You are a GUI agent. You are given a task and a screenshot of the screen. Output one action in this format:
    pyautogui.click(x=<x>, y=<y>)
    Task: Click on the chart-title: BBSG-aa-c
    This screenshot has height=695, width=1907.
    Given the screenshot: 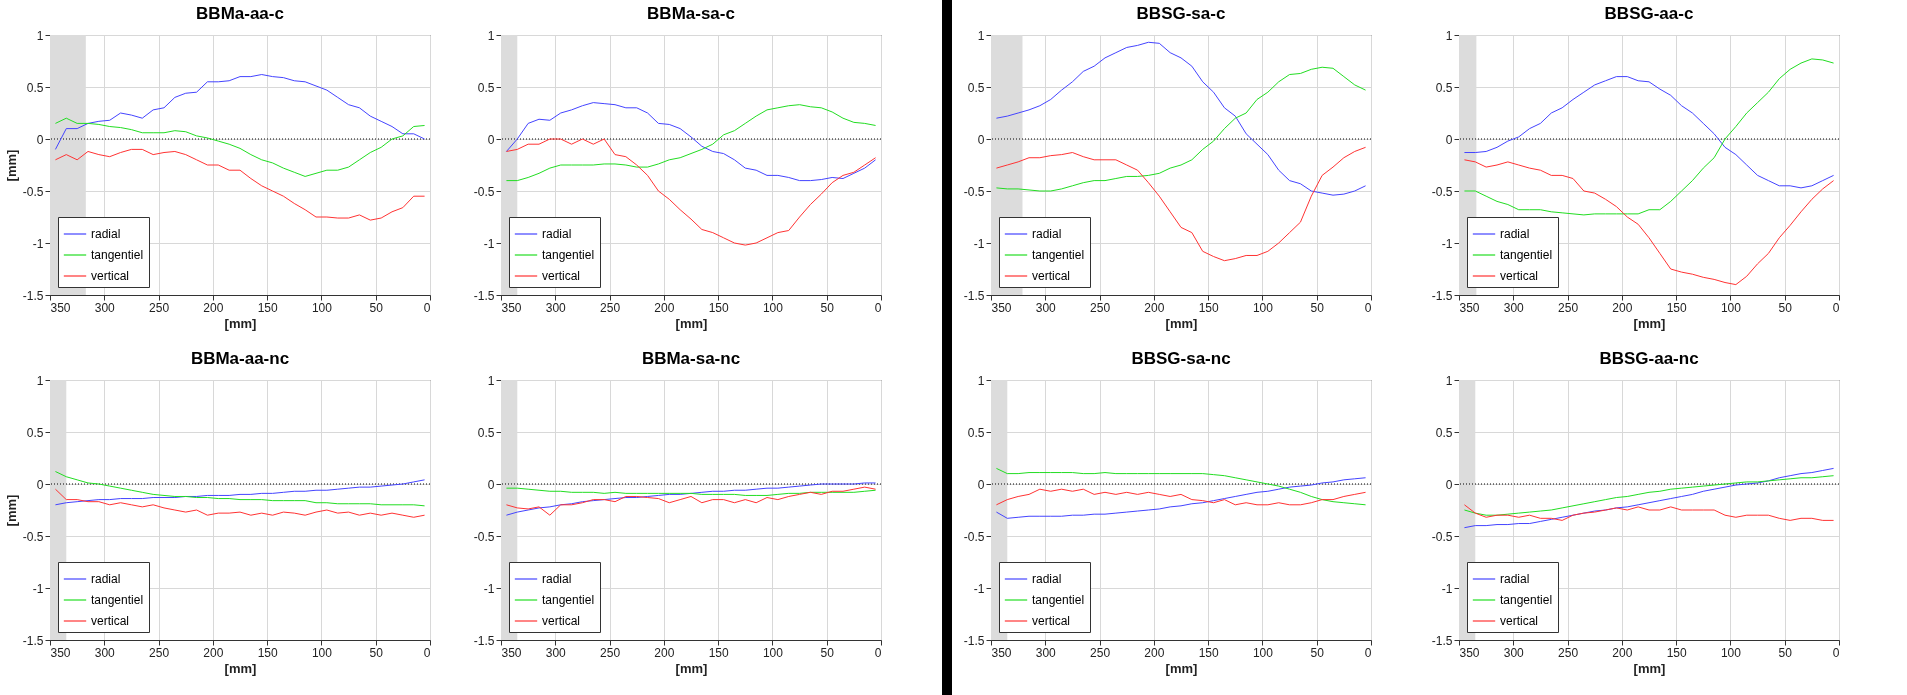 What is the action you would take?
    pyautogui.click(x=1649, y=13)
    